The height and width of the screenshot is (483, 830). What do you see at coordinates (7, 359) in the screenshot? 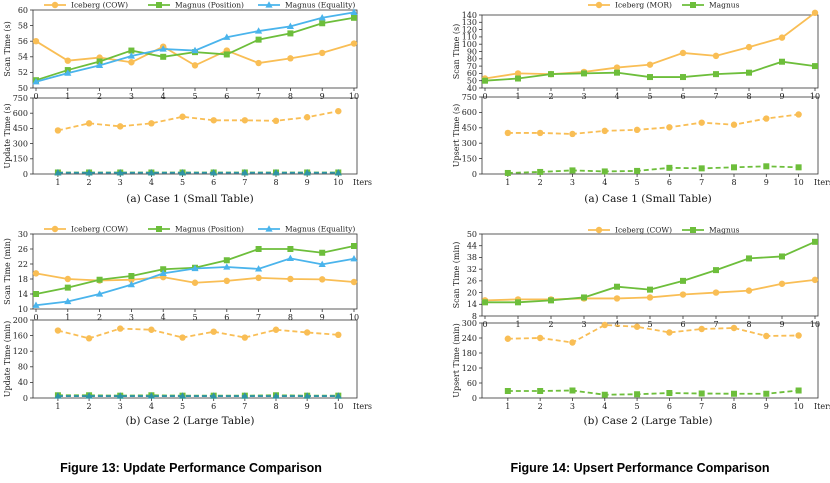
I see `y-axis-label: Update Time (min)` at bounding box center [7, 359].